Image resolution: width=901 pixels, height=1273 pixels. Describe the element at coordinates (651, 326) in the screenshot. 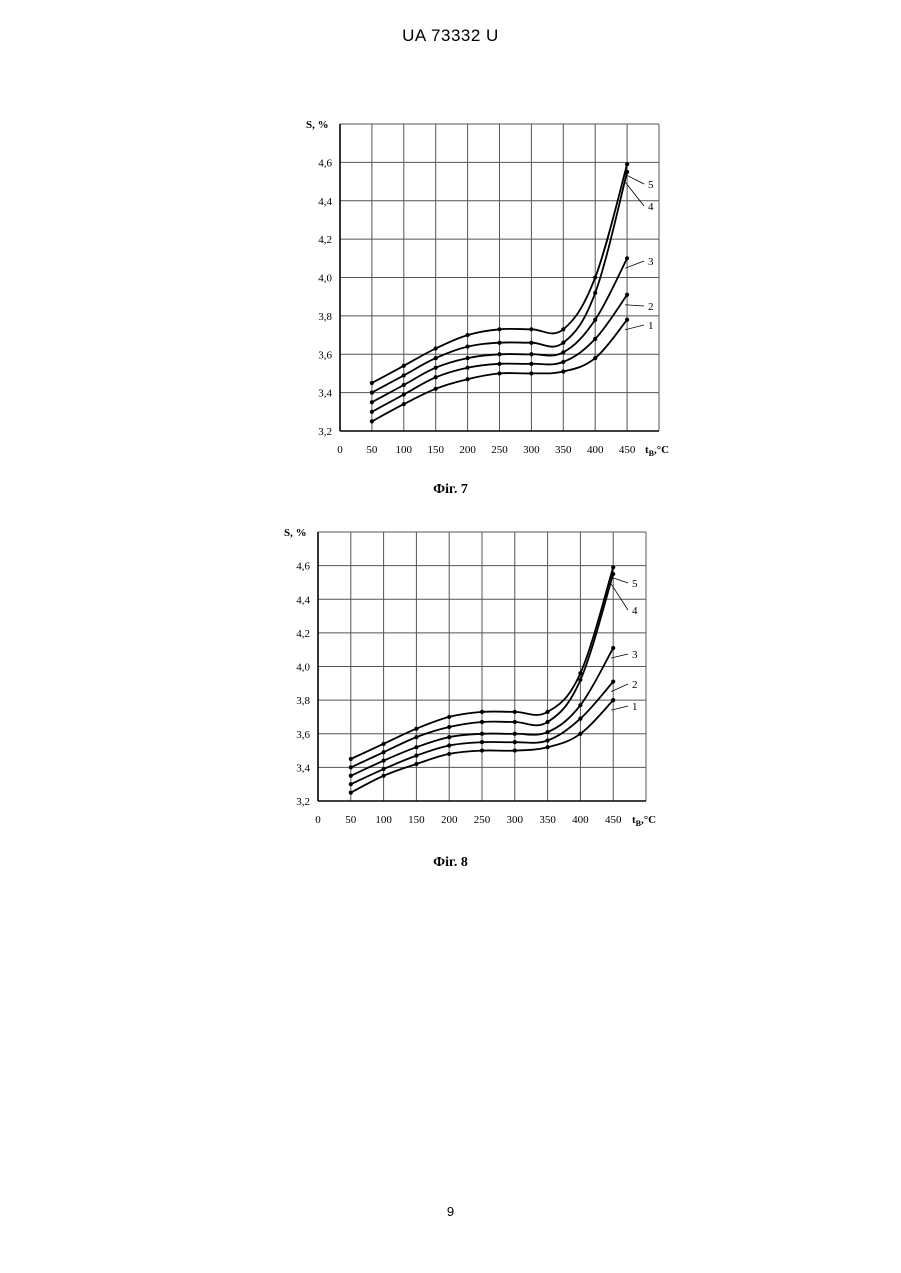

I see `fig7-series-label: 1` at that location.